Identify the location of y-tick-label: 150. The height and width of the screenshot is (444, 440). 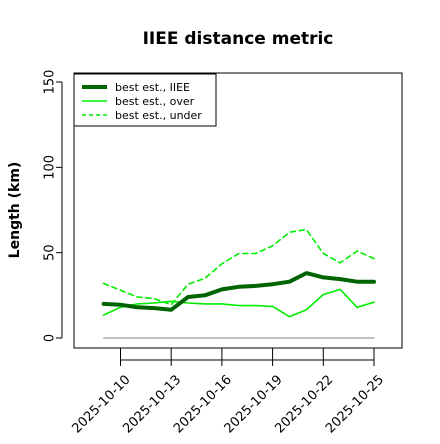
(50, 82).